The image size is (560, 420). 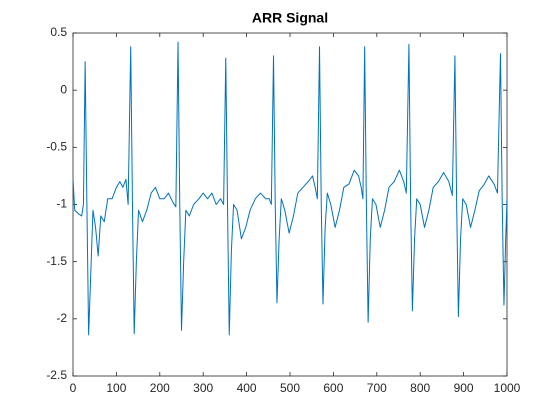 I want to click on x-tick-label: 600, so click(x=333, y=388).